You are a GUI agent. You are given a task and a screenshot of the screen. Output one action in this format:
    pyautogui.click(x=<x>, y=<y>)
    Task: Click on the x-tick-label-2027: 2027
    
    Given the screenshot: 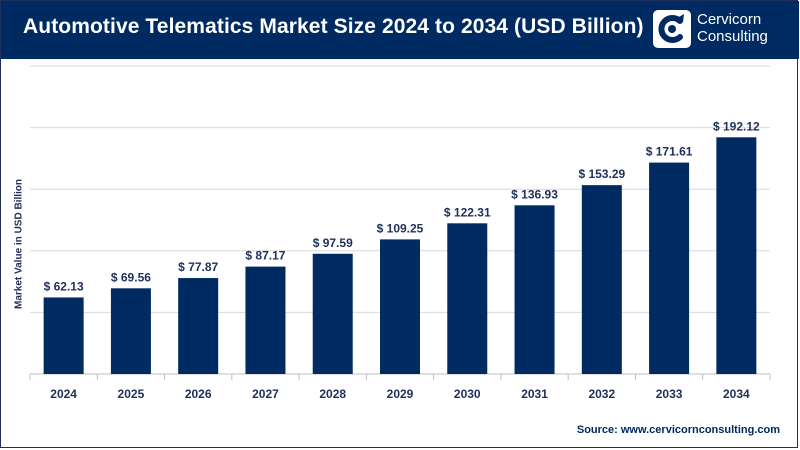 What is the action you would take?
    pyautogui.click(x=265, y=394)
    